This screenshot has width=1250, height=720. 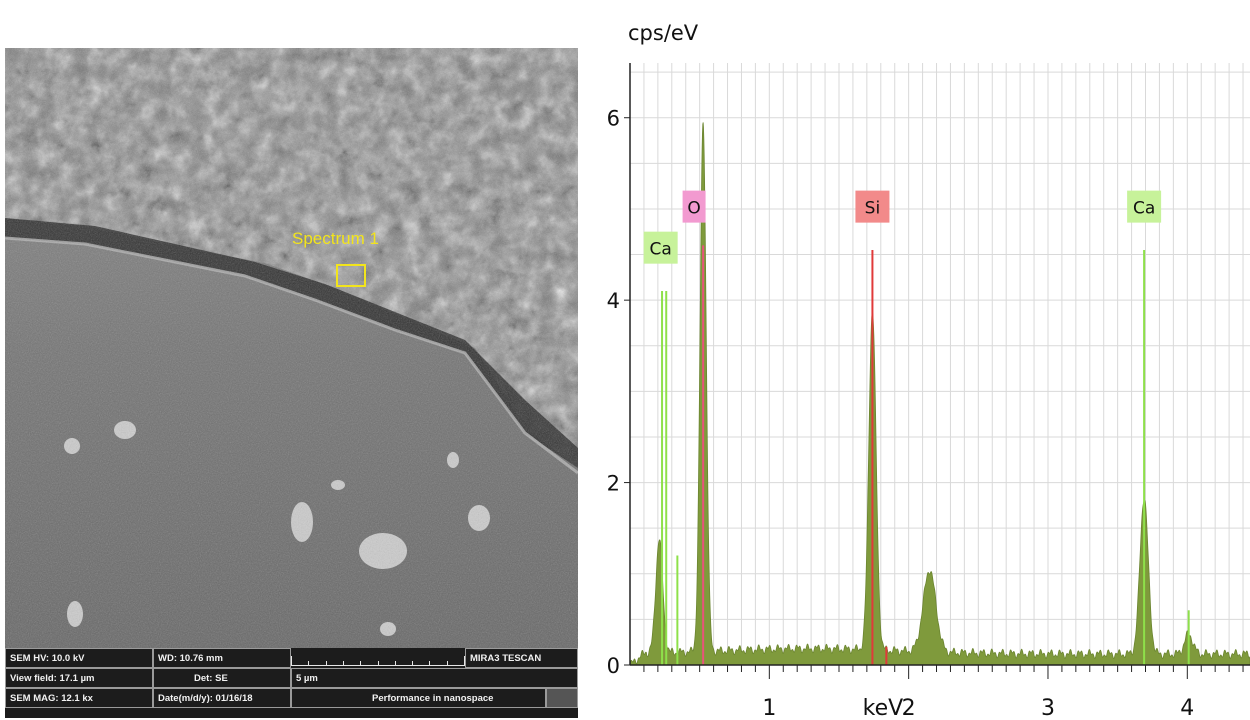 I want to click on peak-label-o: O, so click(x=693, y=209).